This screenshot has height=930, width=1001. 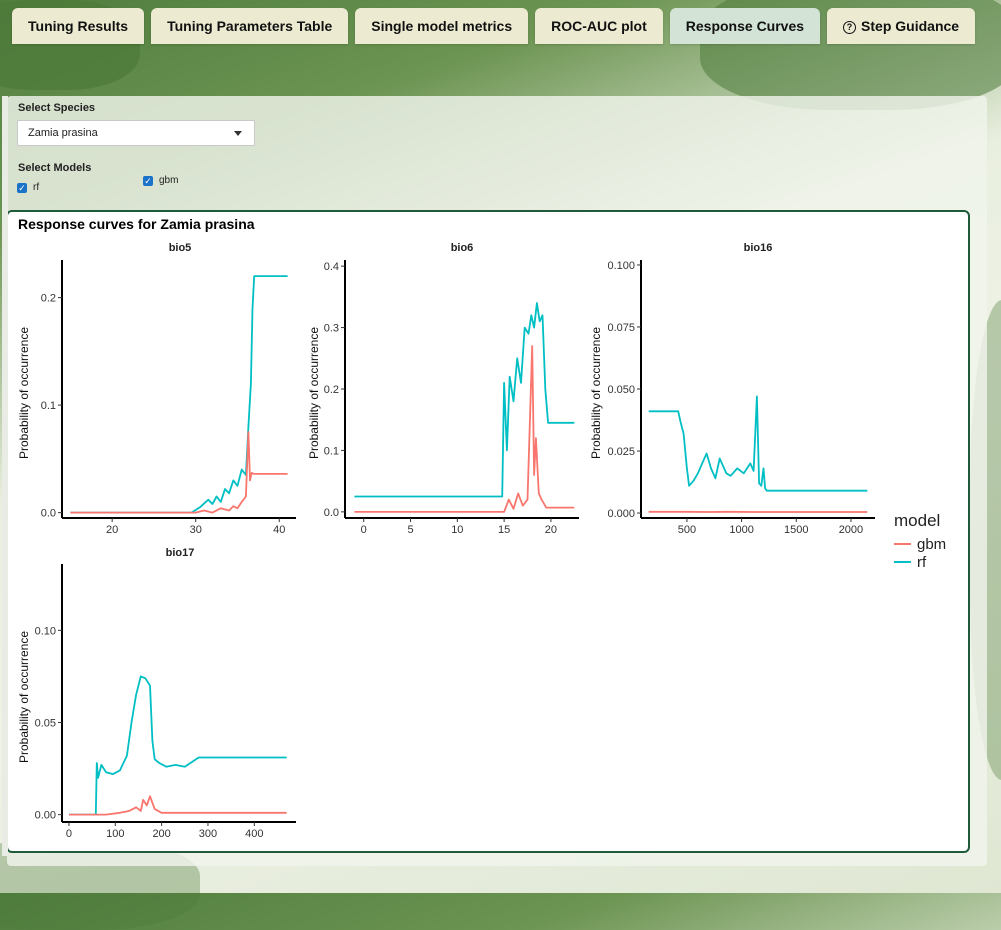 I want to click on y-tick-label: 0.075, so click(x=621, y=328).